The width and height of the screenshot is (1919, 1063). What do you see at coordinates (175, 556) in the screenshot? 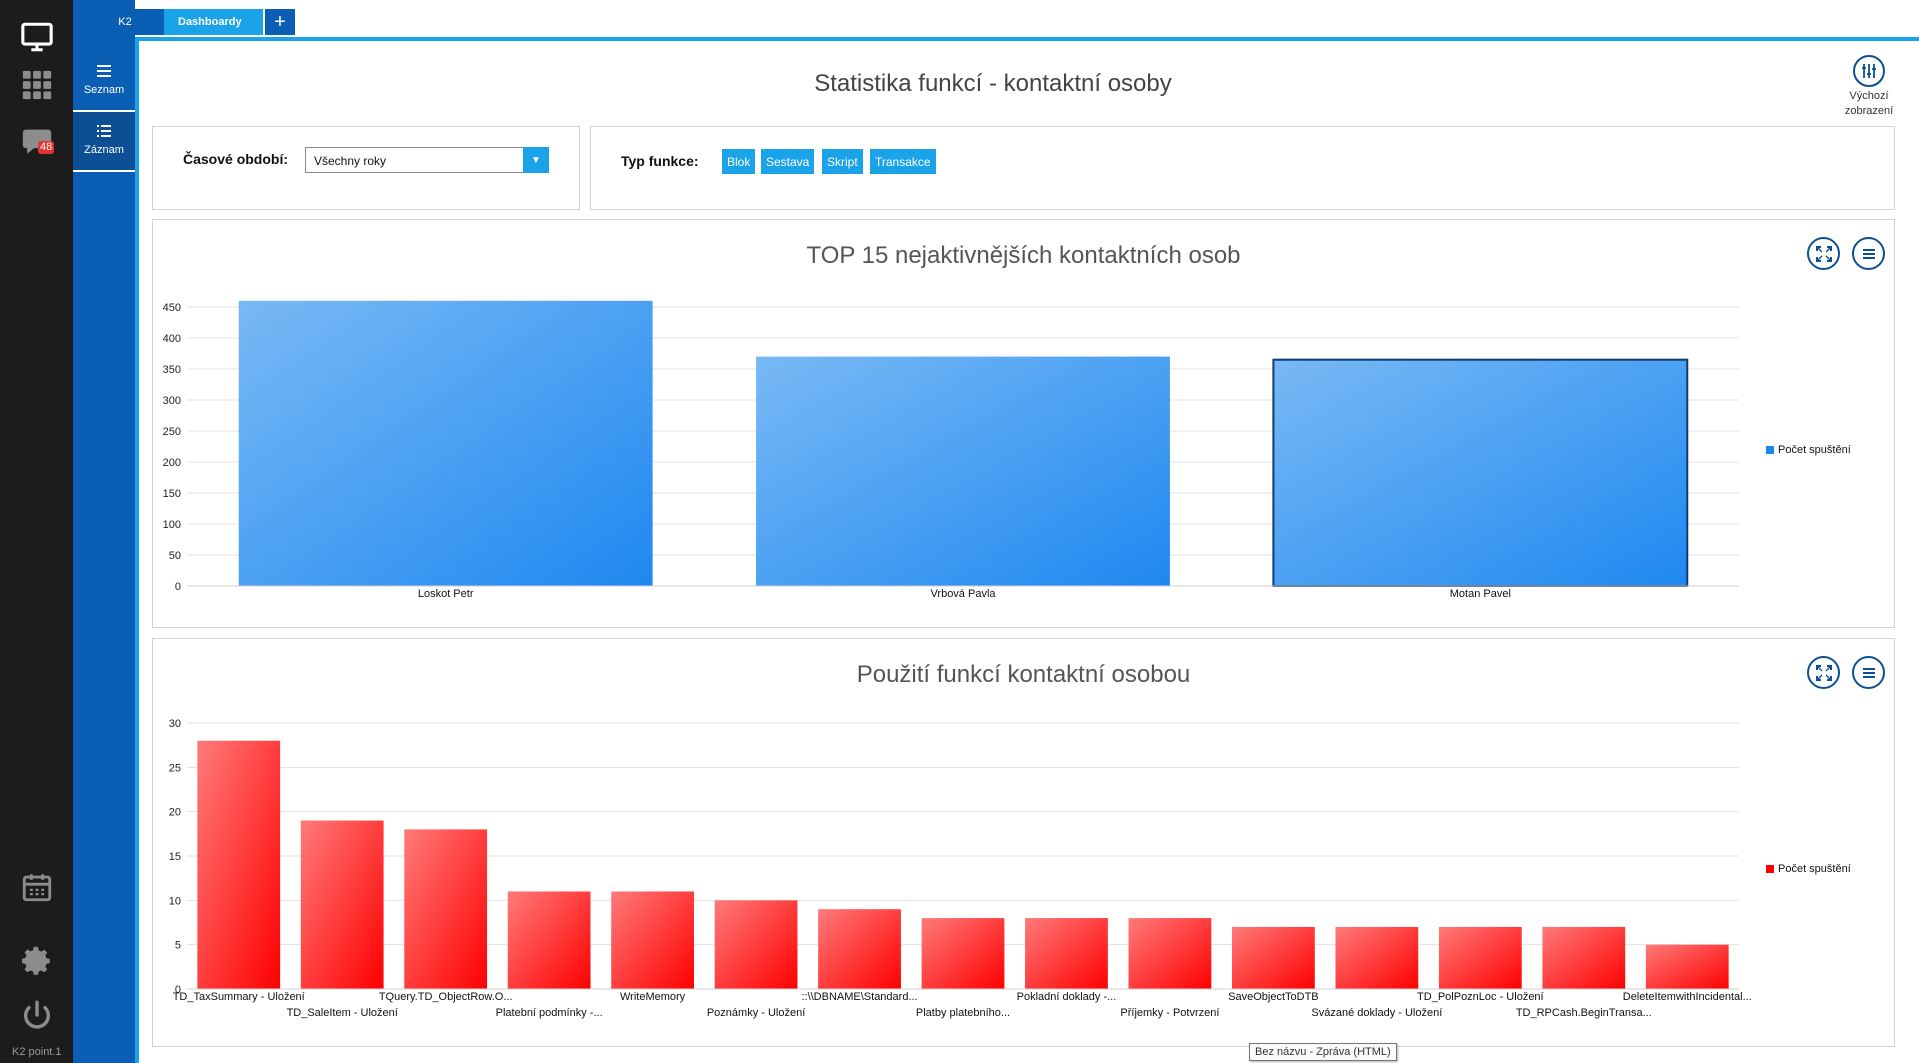
I see `y-tick-label: 50` at bounding box center [175, 556].